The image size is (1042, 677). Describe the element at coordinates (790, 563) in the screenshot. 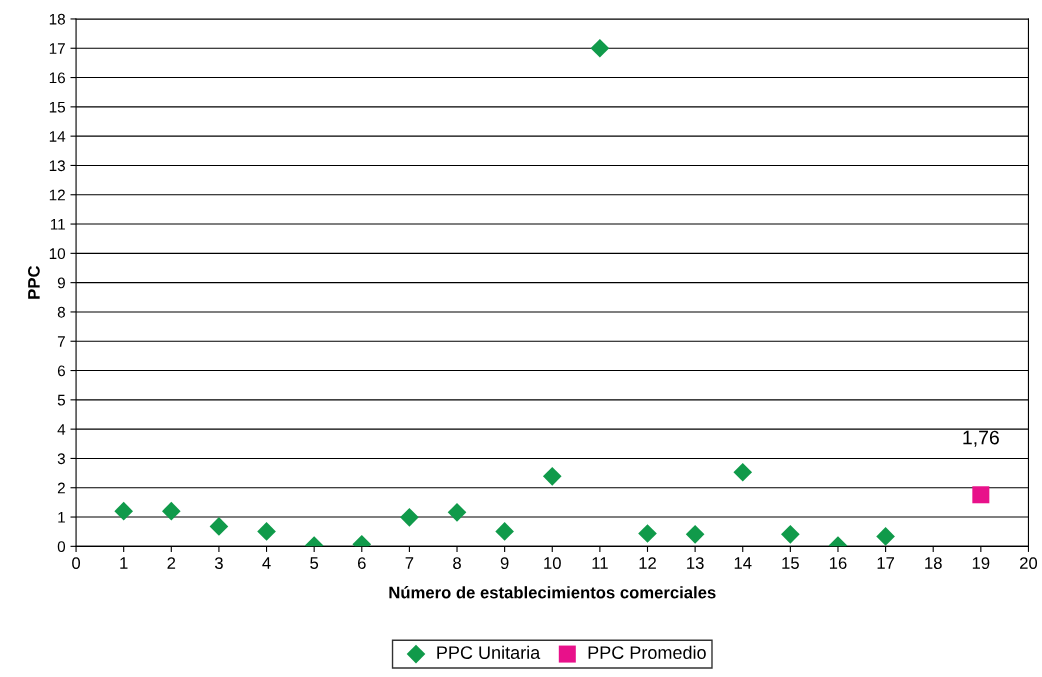

I see `x-tick-label: 15` at that location.